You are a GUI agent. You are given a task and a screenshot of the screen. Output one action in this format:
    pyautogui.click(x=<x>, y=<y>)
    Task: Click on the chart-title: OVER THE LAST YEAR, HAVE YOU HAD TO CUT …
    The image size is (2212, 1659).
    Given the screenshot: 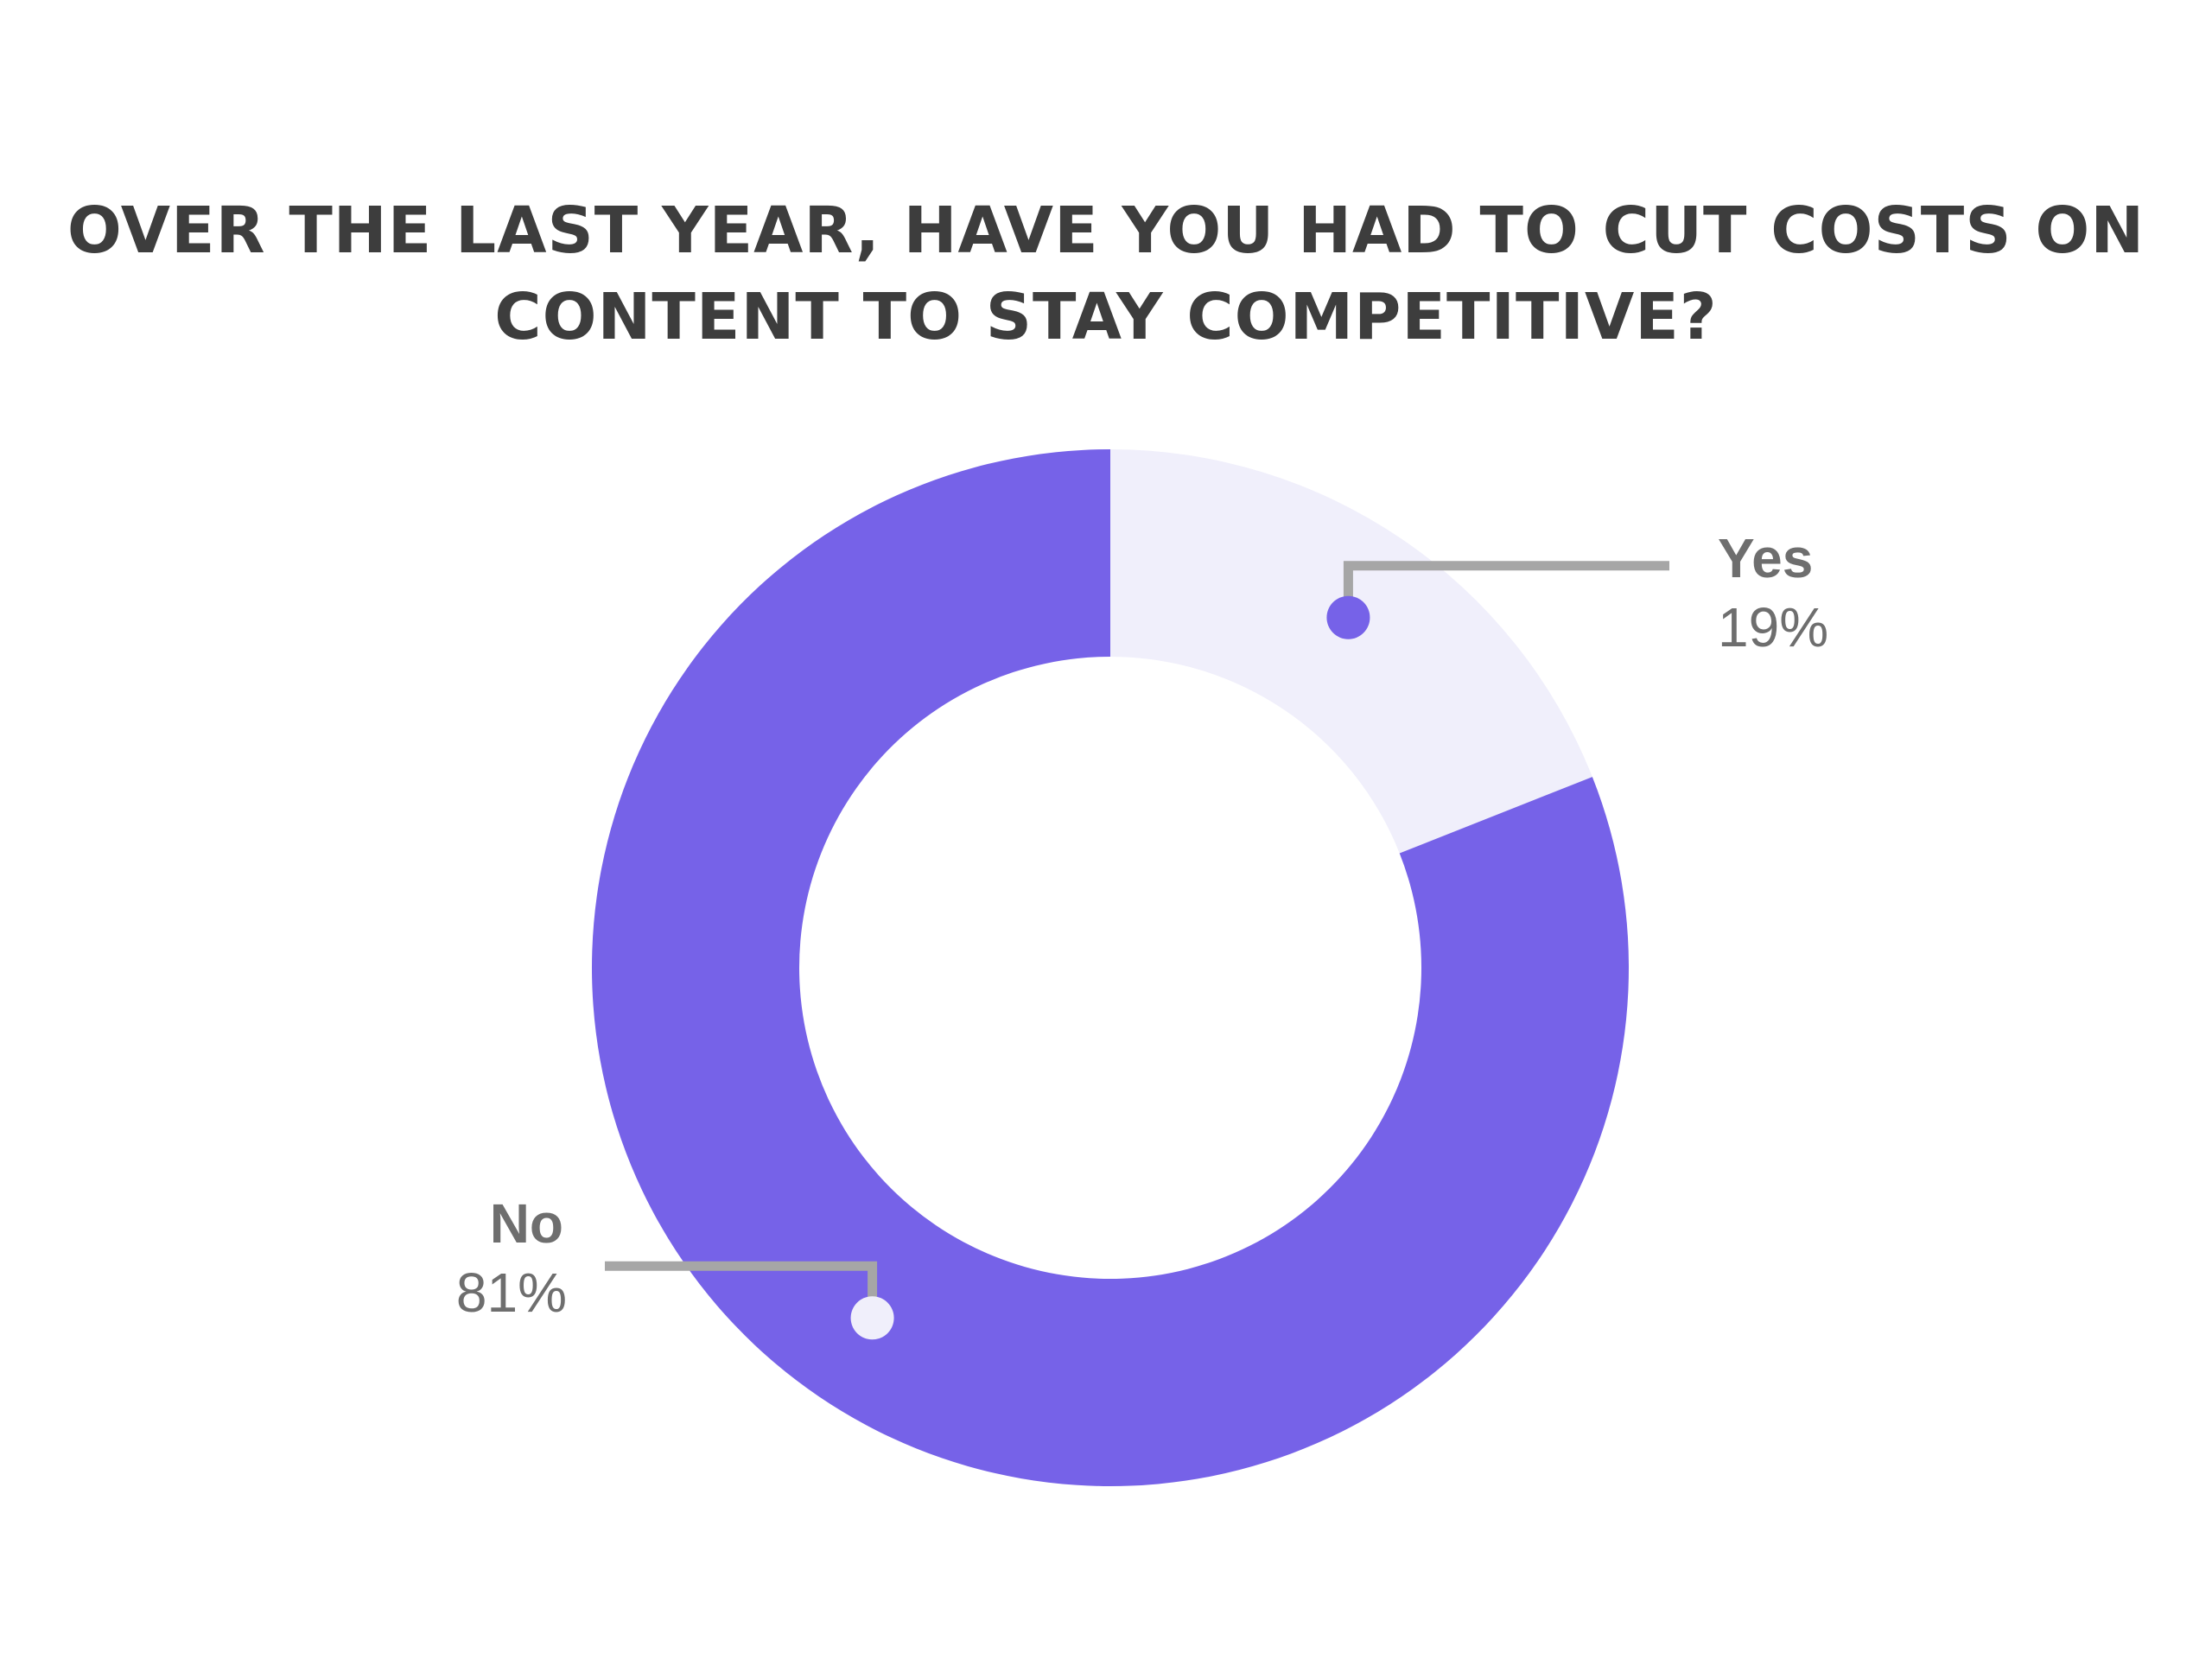 What is the action you would take?
    pyautogui.click(x=1106, y=274)
    